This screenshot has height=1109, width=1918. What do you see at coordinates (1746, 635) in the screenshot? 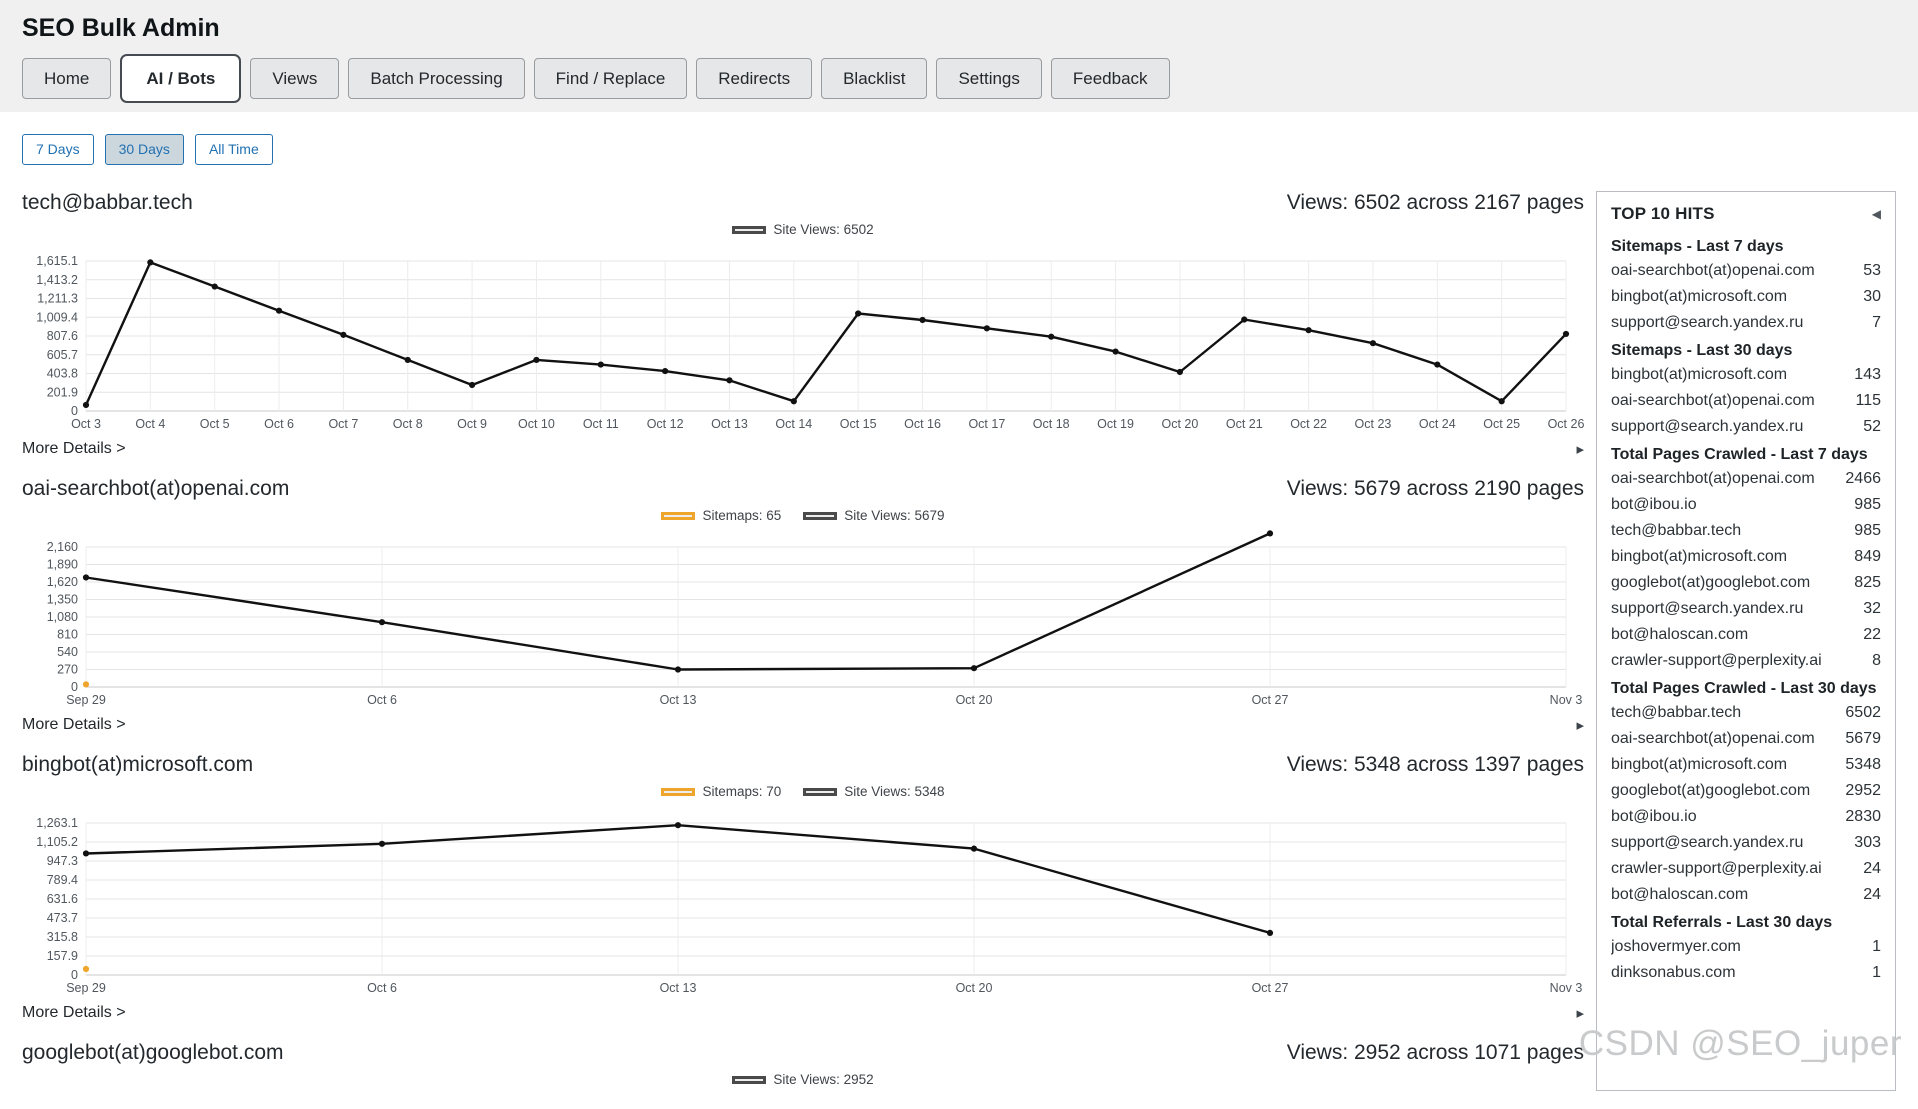
I see `top-hits-row: bot@haloscan.com 22` at bounding box center [1746, 635].